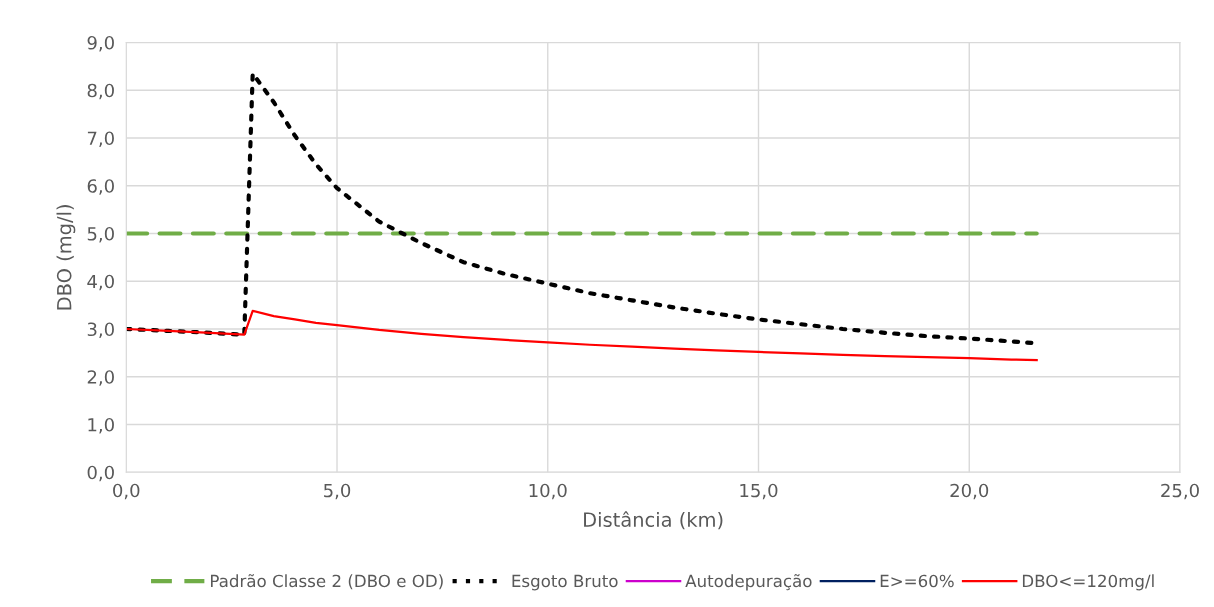 The width and height of the screenshot is (1214, 607). What do you see at coordinates (100, 378) in the screenshot?
I see `y-tick-label: 2,0` at bounding box center [100, 378].